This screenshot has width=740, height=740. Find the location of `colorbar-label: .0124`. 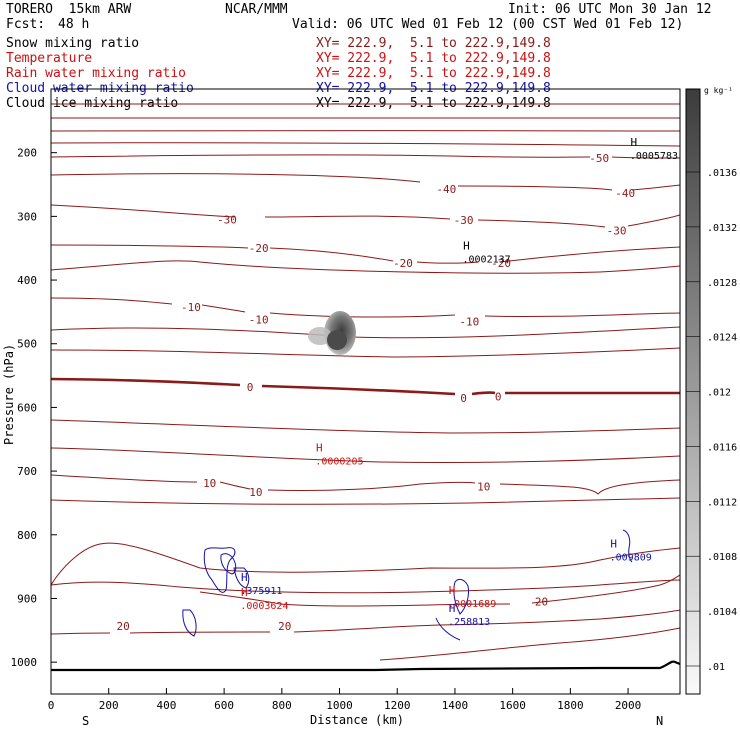

colorbar-label: .0124 is located at coordinates (722, 338).